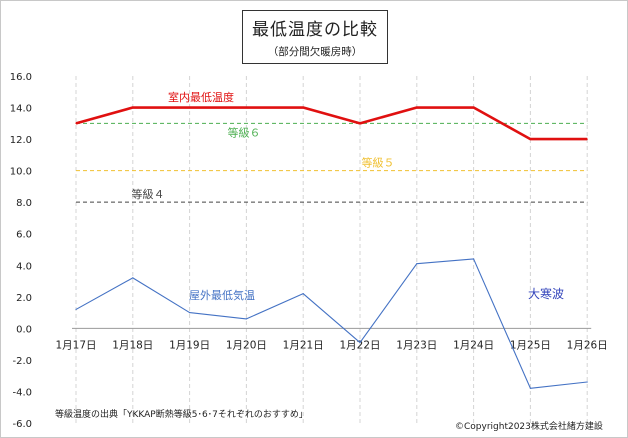 Image resolution: width=628 pixels, height=438 pixels. What do you see at coordinates (222, 295) in the screenshot?
I see `series-label: 屋外最低気温` at bounding box center [222, 295].